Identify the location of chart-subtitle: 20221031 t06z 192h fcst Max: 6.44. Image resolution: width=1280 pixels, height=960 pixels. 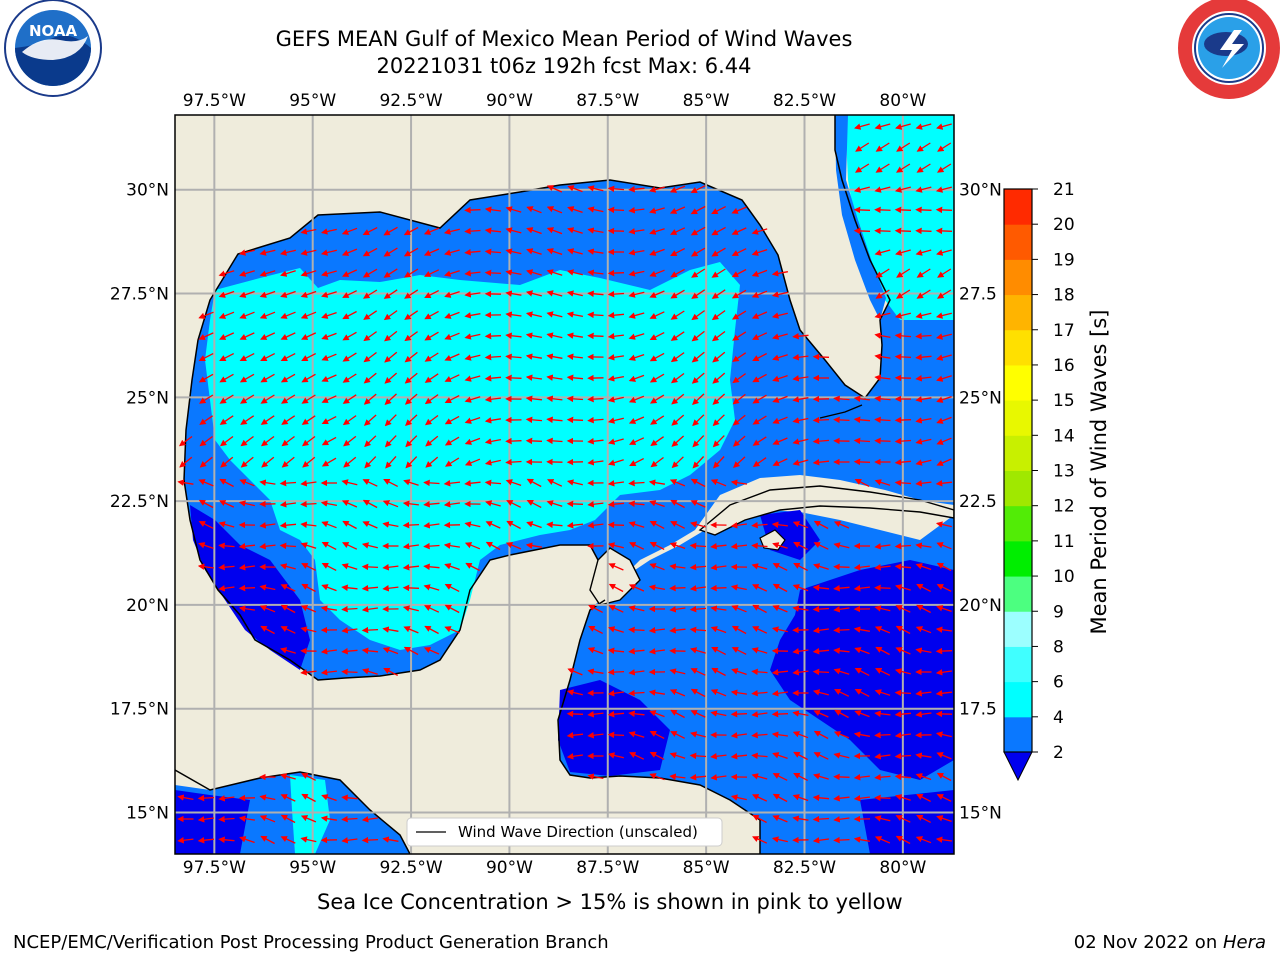
(564, 66).